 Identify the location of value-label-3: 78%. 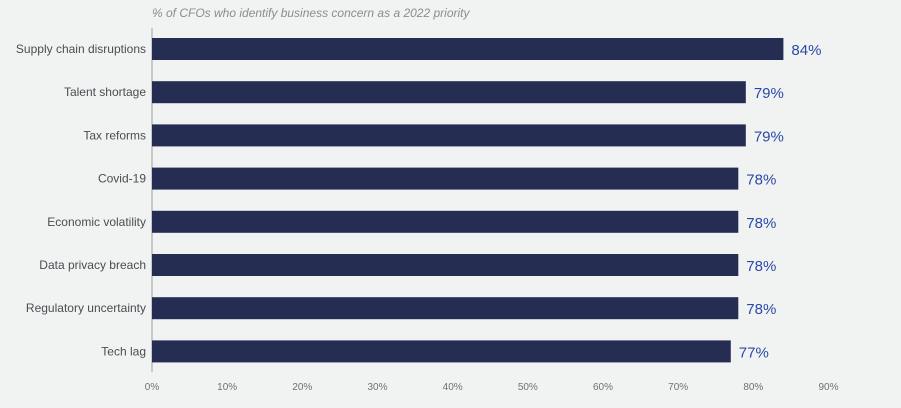
(761, 180).